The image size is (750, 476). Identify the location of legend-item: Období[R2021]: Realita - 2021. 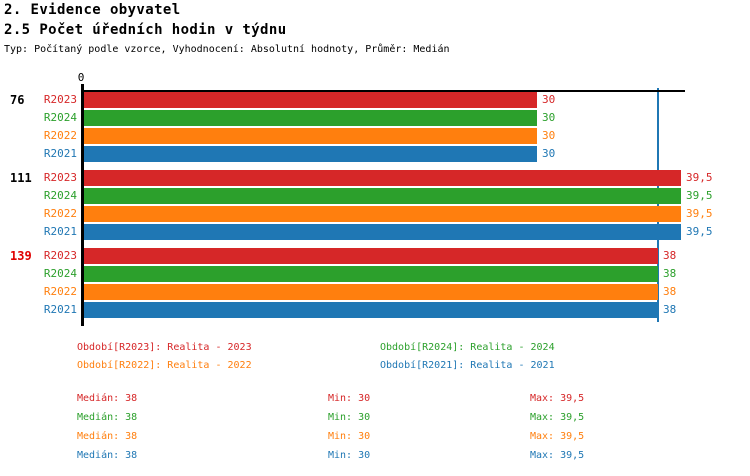
(467, 365).